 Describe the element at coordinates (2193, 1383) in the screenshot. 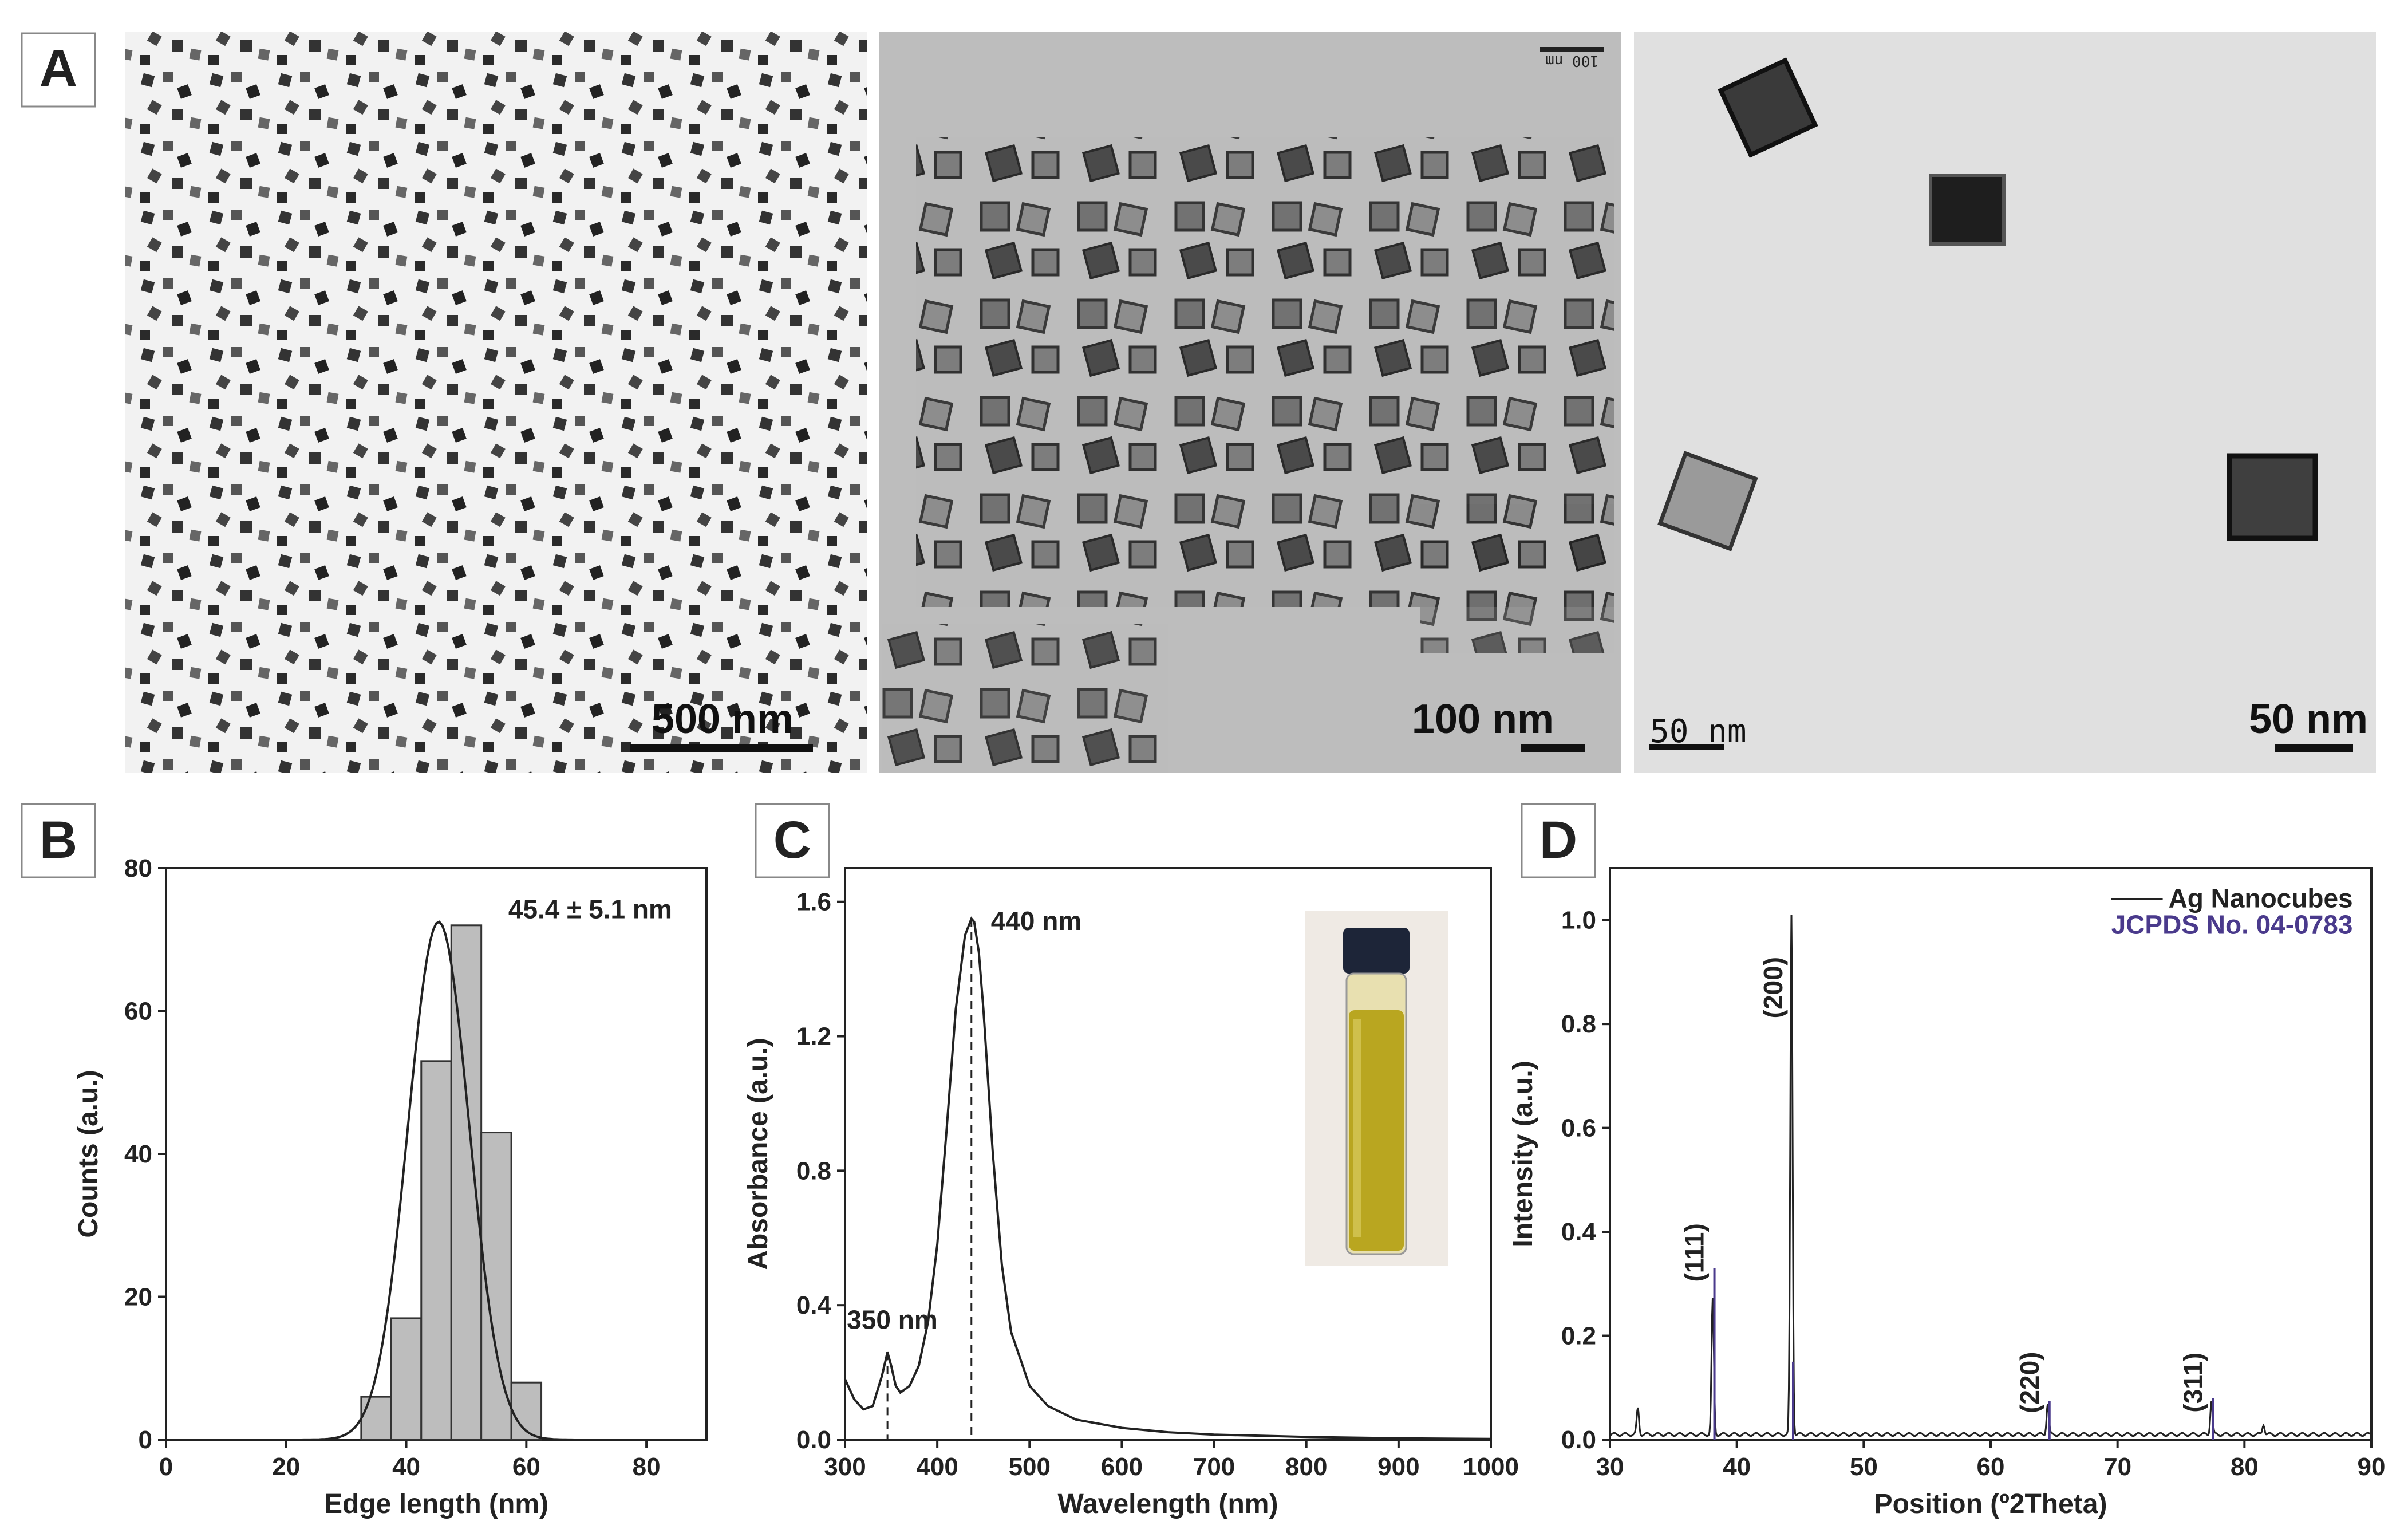

I see `miller-index-label: (311)` at that location.